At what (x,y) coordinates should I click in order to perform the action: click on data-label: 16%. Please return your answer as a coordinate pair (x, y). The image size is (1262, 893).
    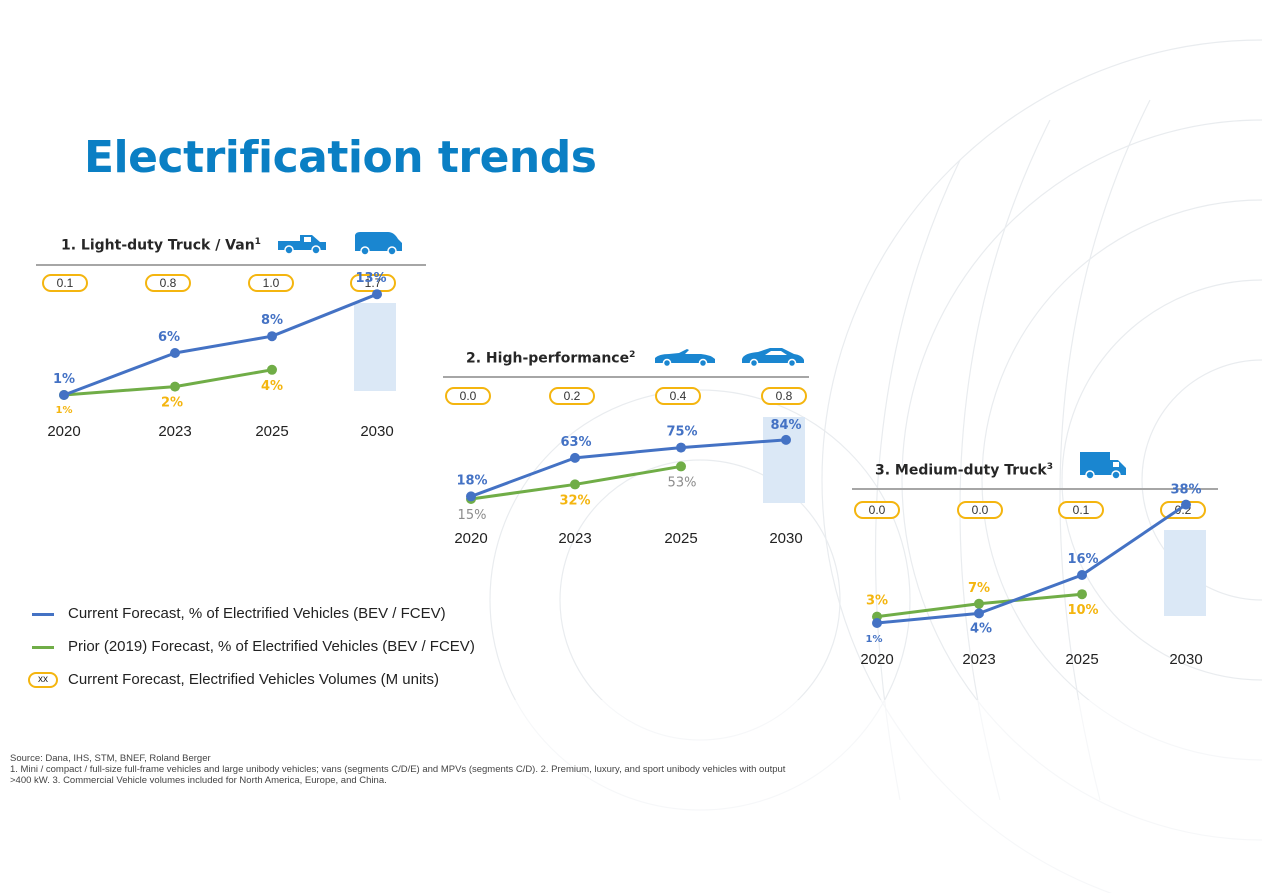
    Looking at the image, I should click on (1082, 559).